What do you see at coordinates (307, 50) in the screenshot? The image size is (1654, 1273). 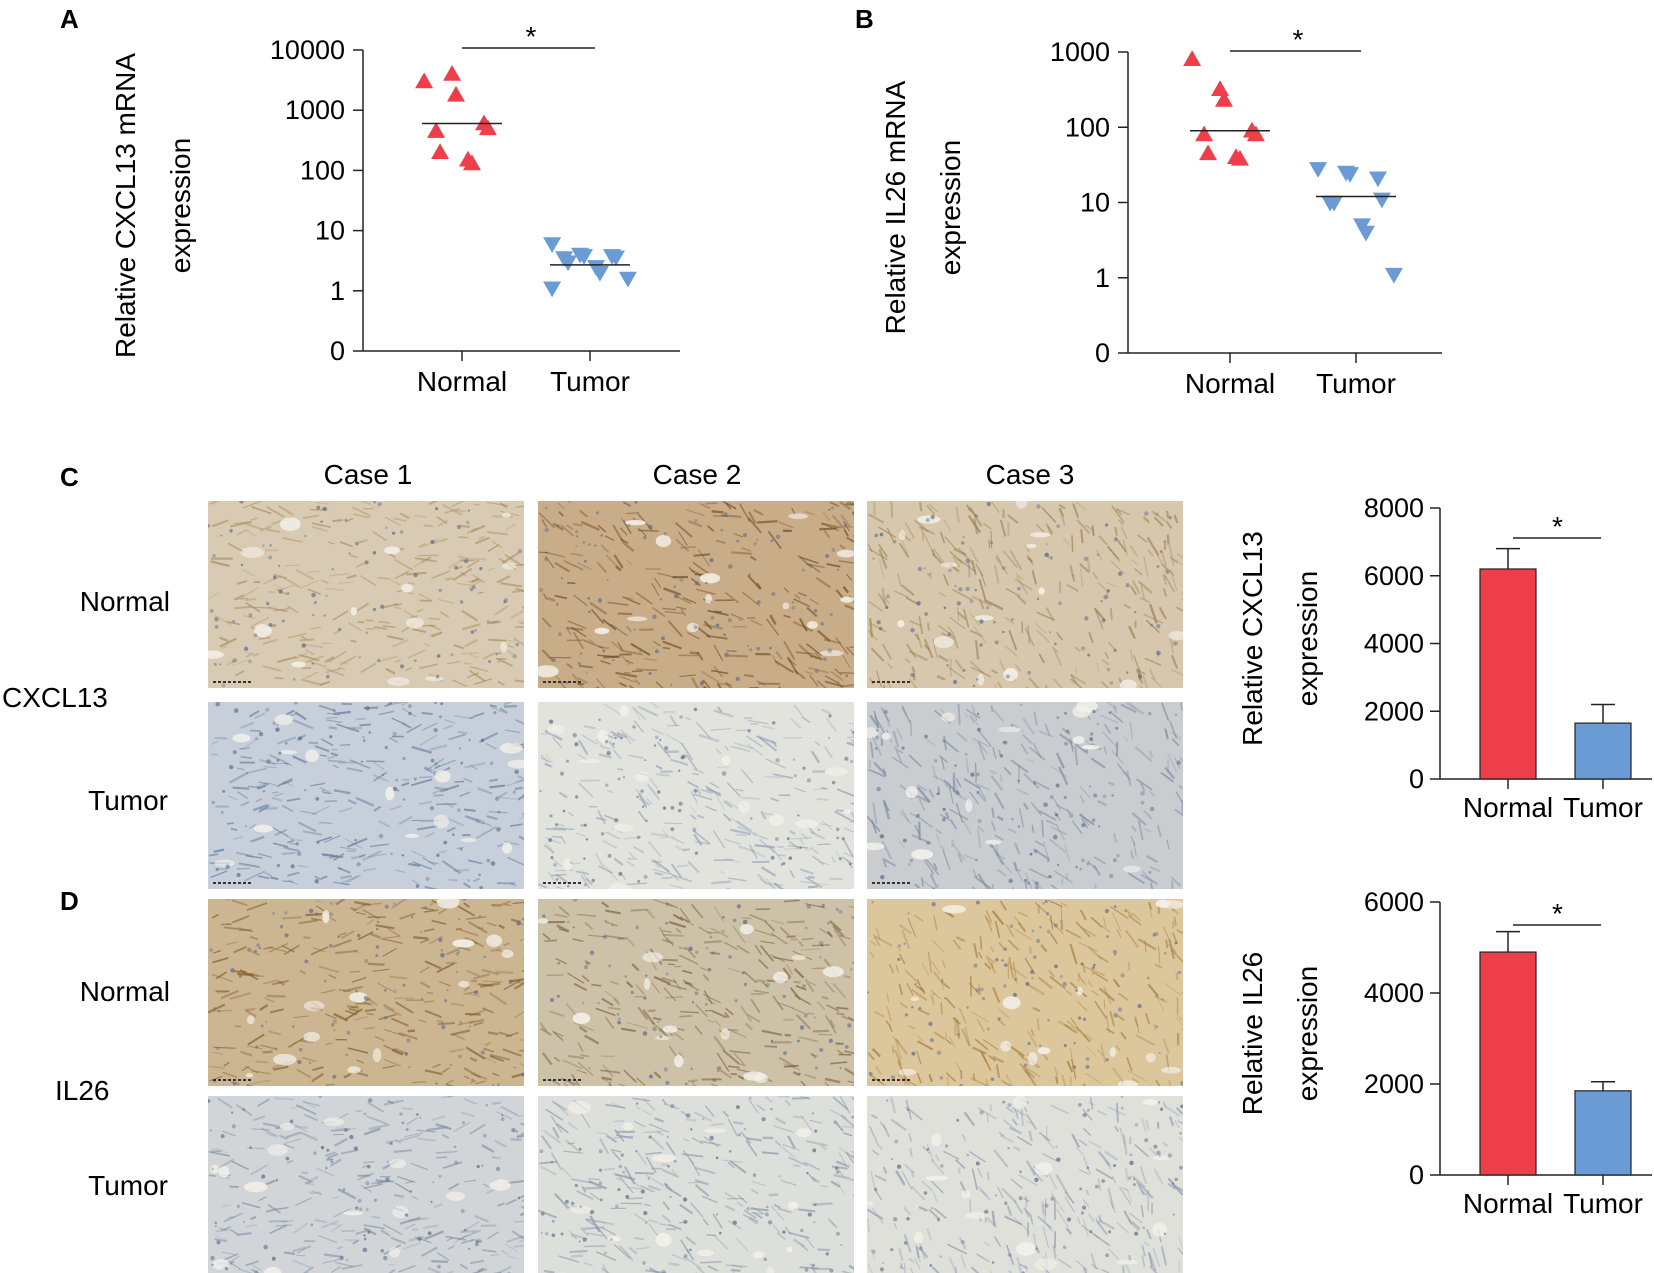 I see `y-tick-label: 10000` at bounding box center [307, 50].